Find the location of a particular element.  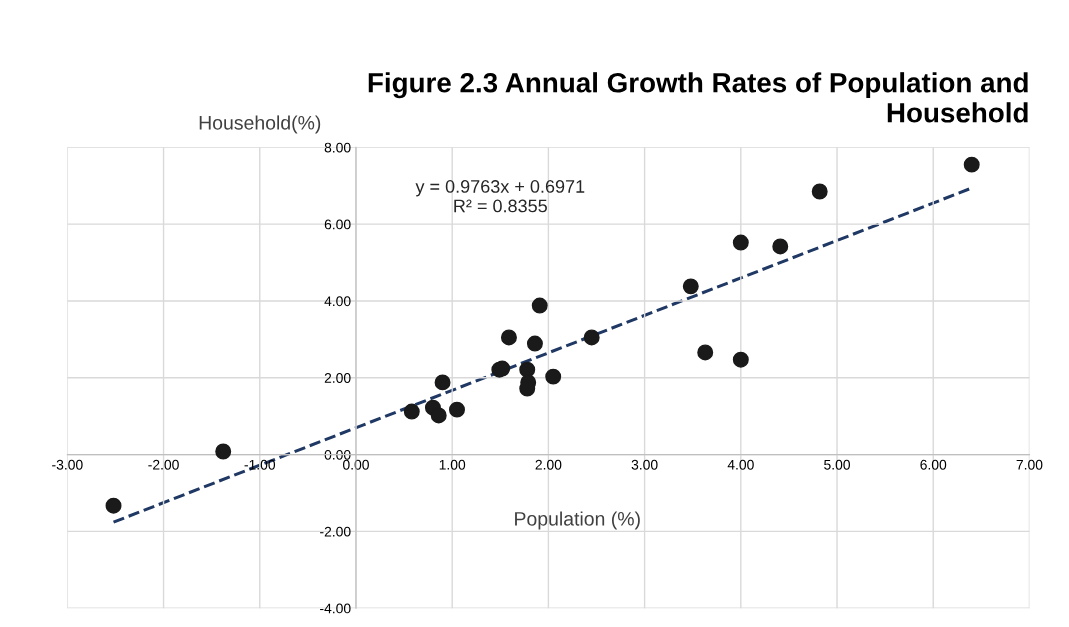

x-tick-label: 4.00 is located at coordinates (740, 464).